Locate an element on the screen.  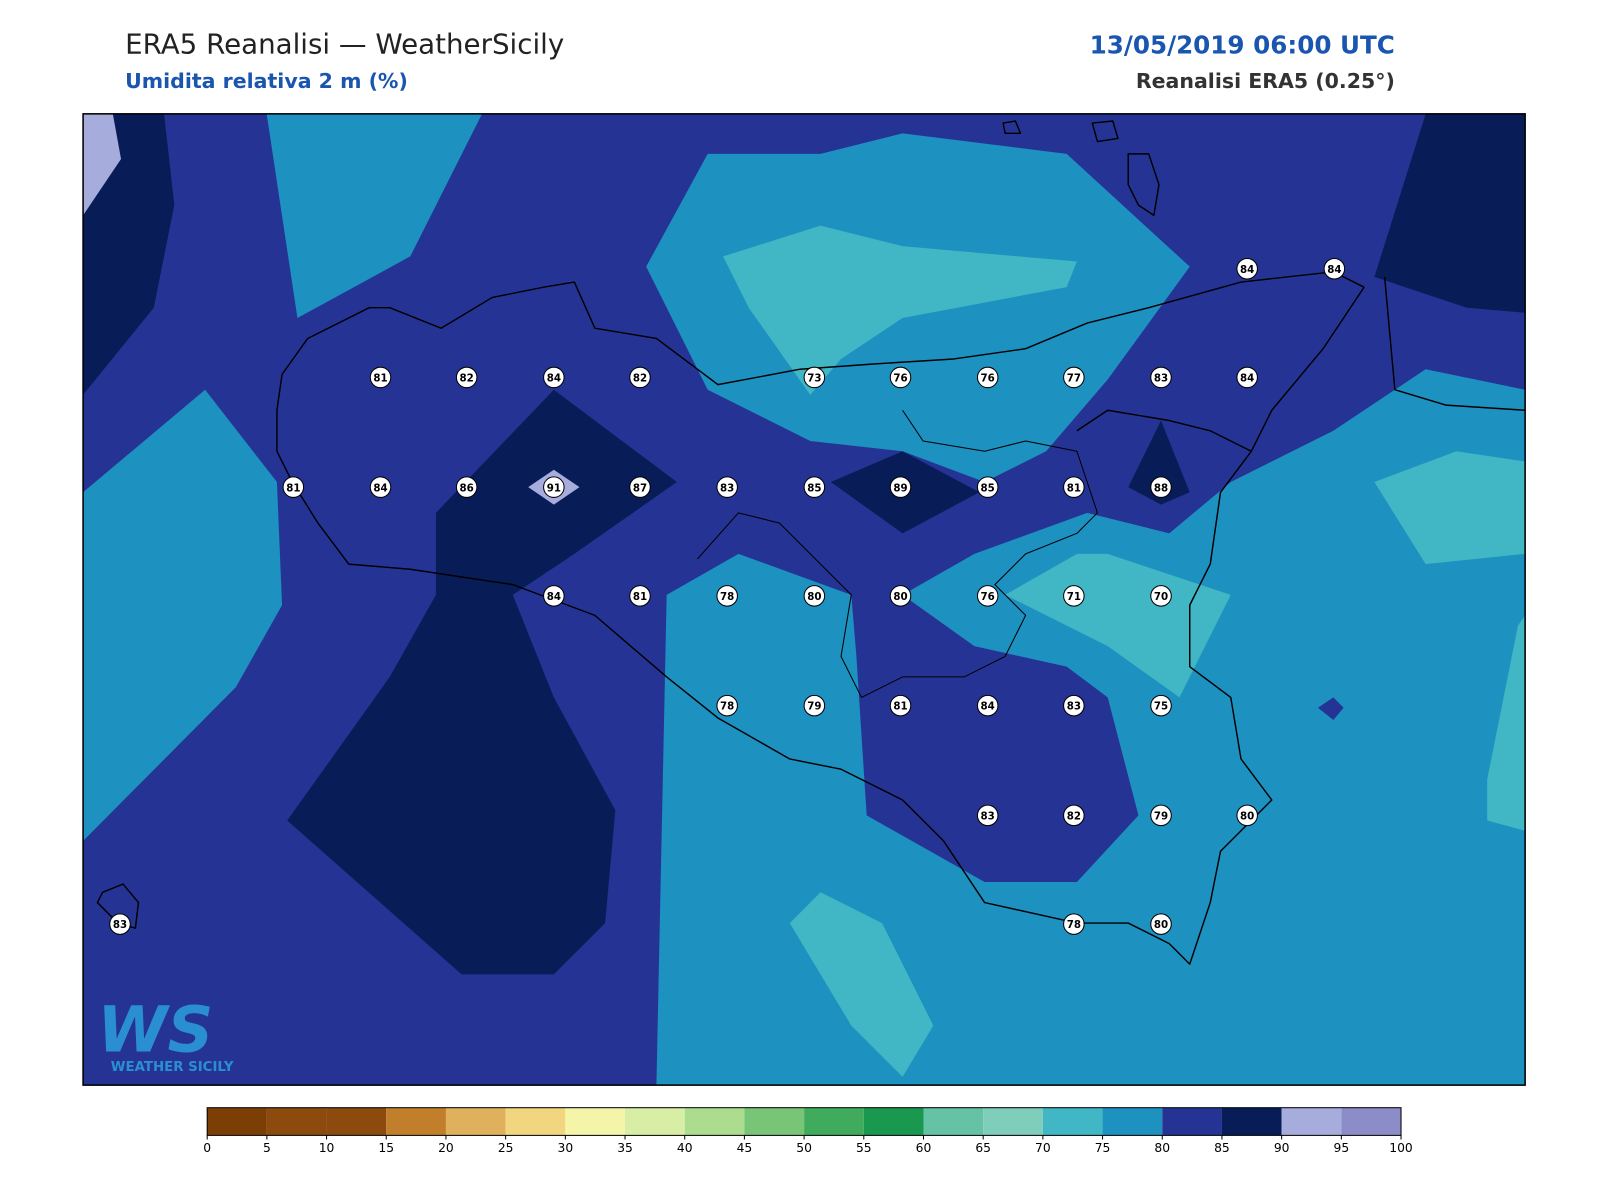
station: 79 is located at coordinates (1161, 815).